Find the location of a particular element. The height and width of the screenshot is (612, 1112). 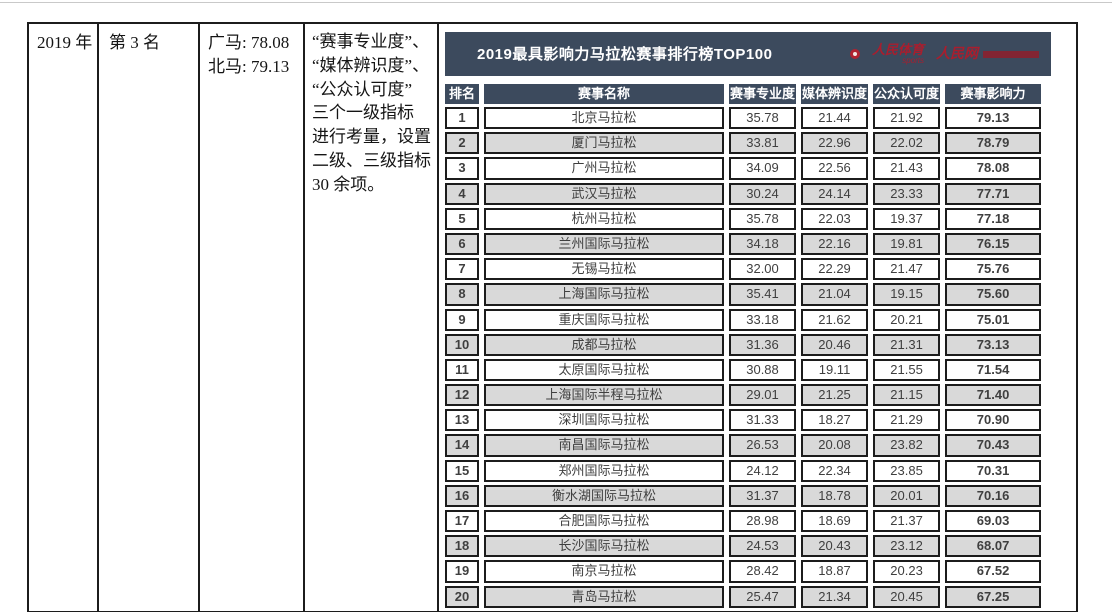

col-header-professional: 赛事专业度 is located at coordinates (763, 94).